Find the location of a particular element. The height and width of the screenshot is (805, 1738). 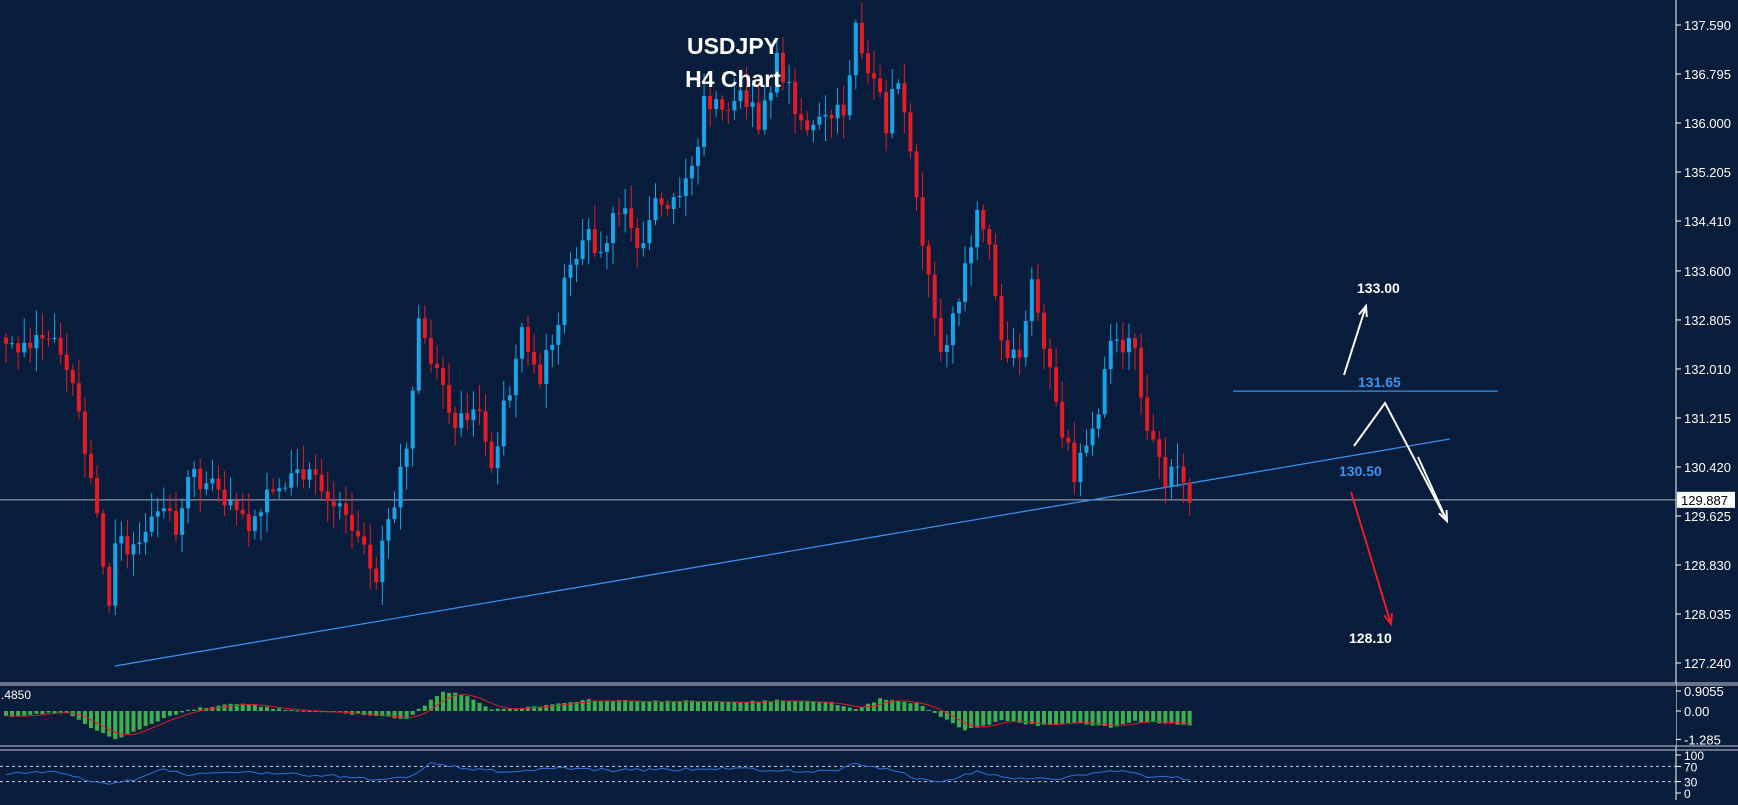

bullish-arrow-shaft is located at coordinates (1355, 340).